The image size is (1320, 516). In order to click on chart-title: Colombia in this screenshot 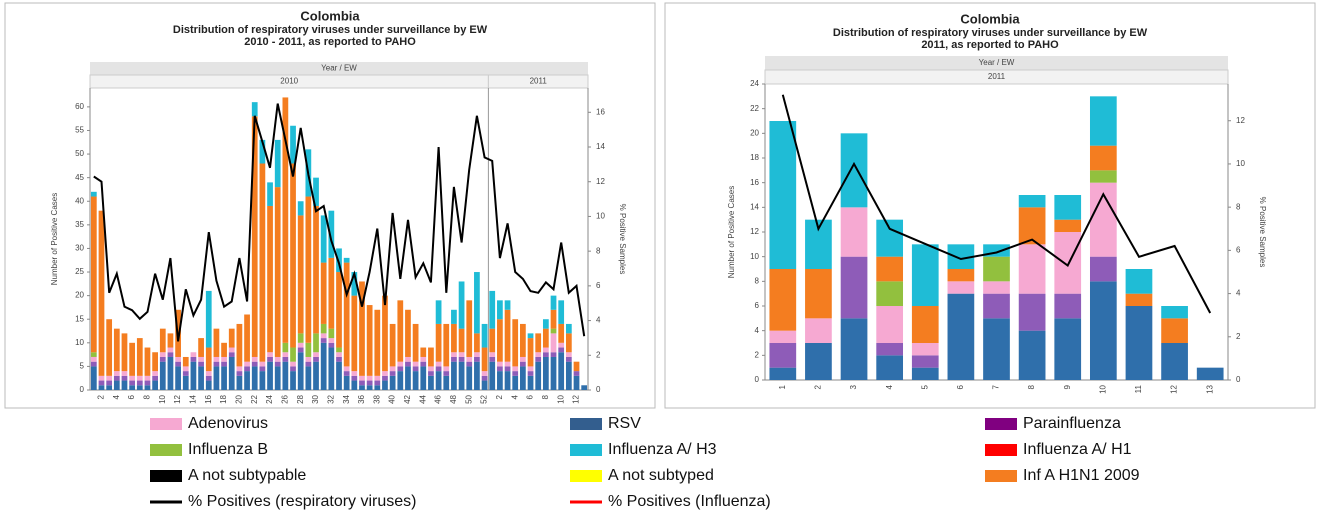, I will do `click(330, 15)`.